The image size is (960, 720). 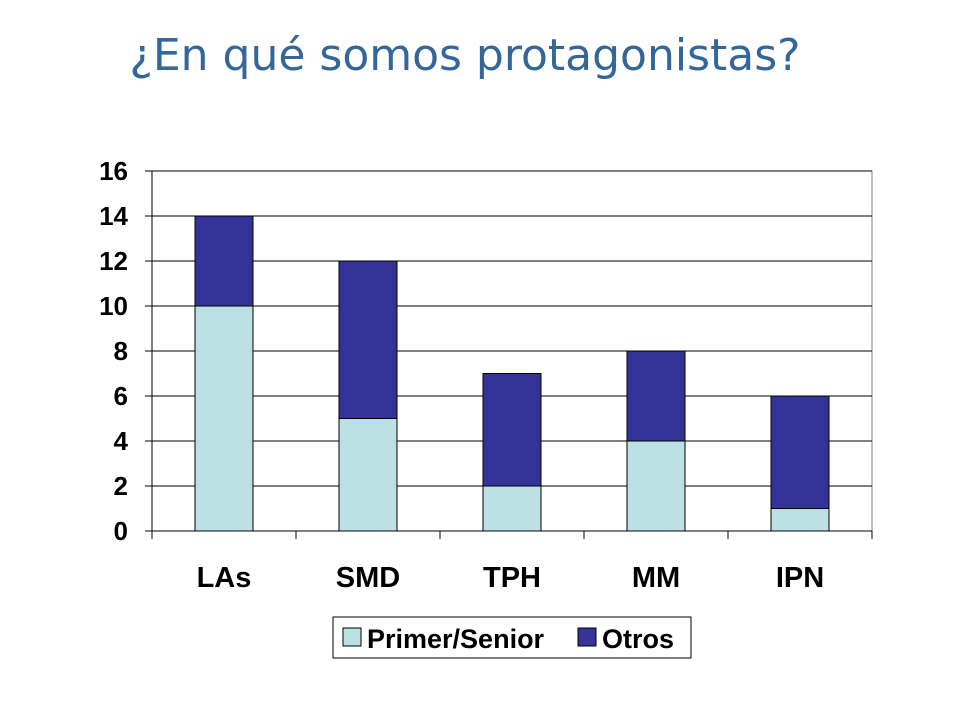 What do you see at coordinates (638, 639) in the screenshot?
I see `legend-label: Otros` at bounding box center [638, 639].